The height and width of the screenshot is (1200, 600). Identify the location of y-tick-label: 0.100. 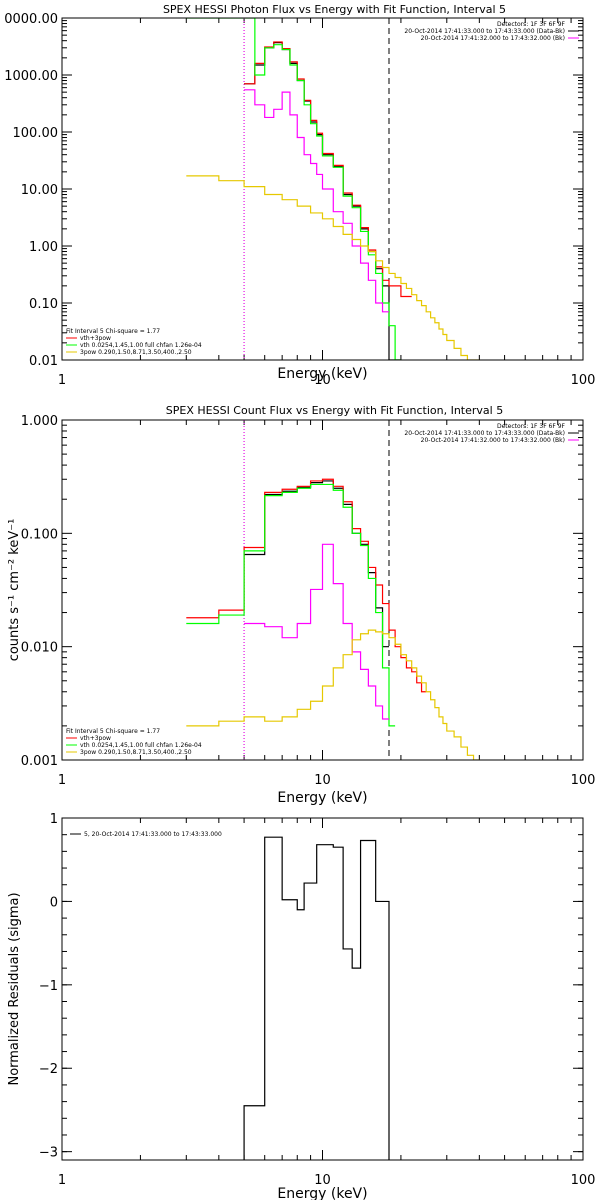
(39, 534).